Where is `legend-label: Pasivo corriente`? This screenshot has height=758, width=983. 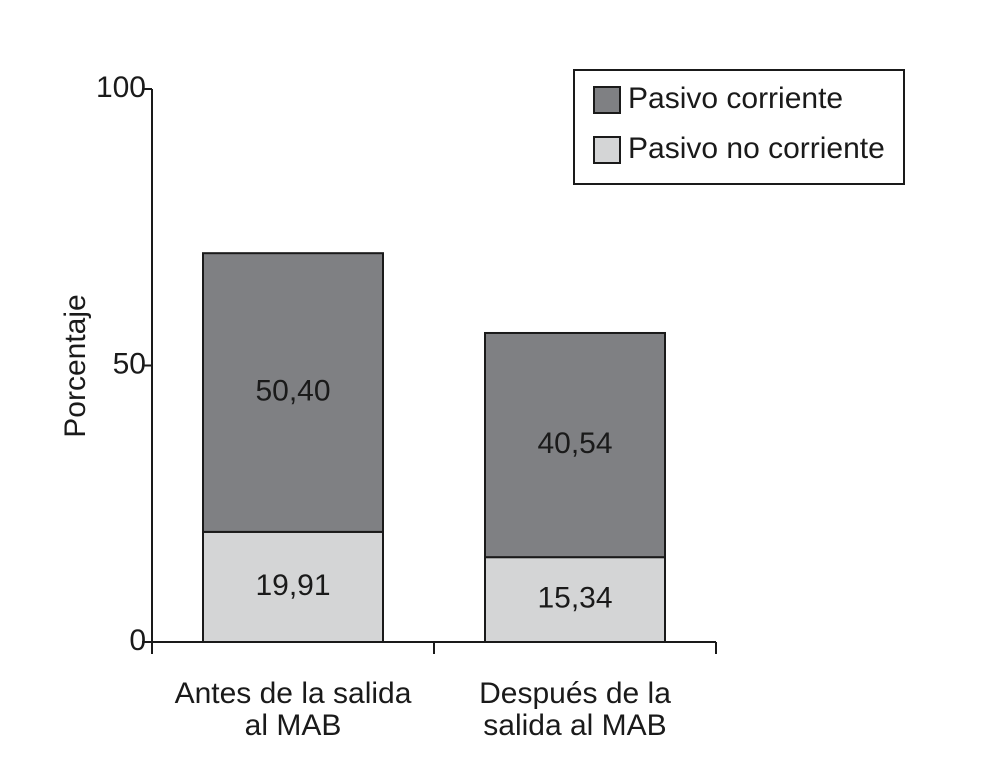 legend-label: Pasivo corriente is located at coordinates (735, 98).